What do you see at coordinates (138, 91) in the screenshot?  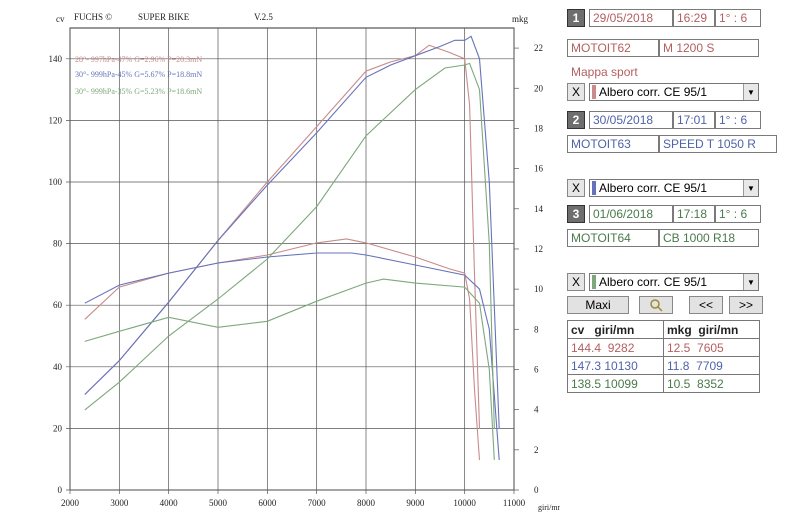 I see `legend-entry-3: 30°- 999hPa-35% G=5.23% P=18.6mN` at bounding box center [138, 91].